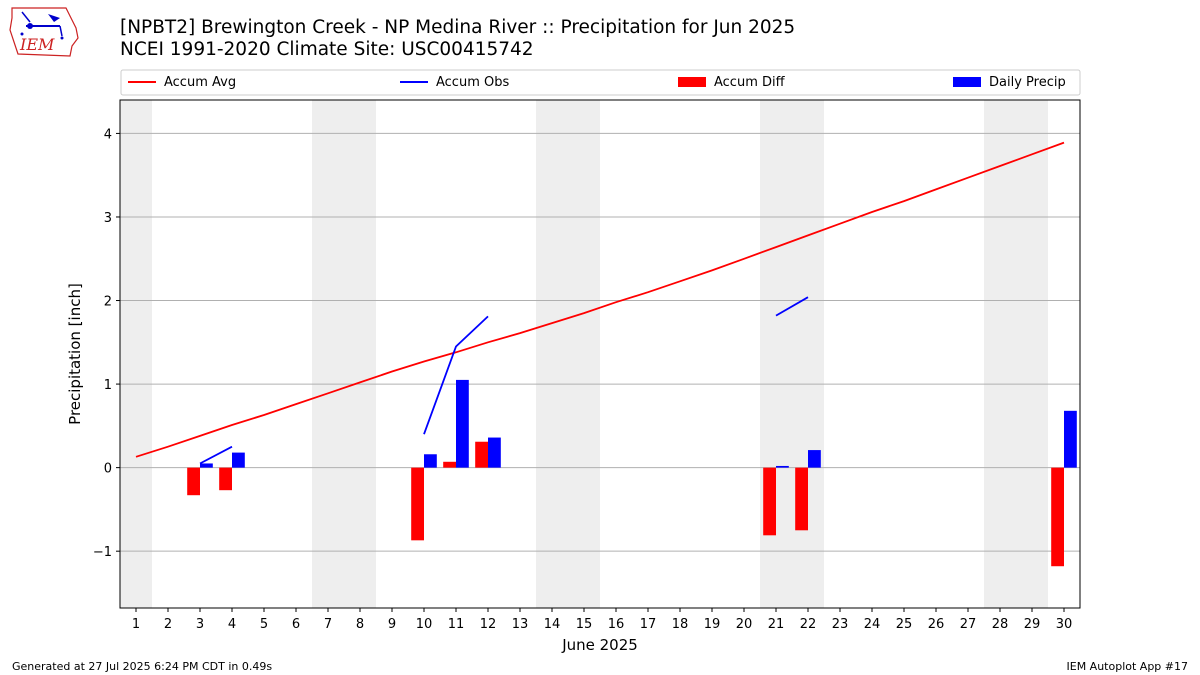 This screenshot has width=1200, height=675. Describe the element at coordinates (744, 624) in the screenshot. I see `x-tick-label: 20` at that location.